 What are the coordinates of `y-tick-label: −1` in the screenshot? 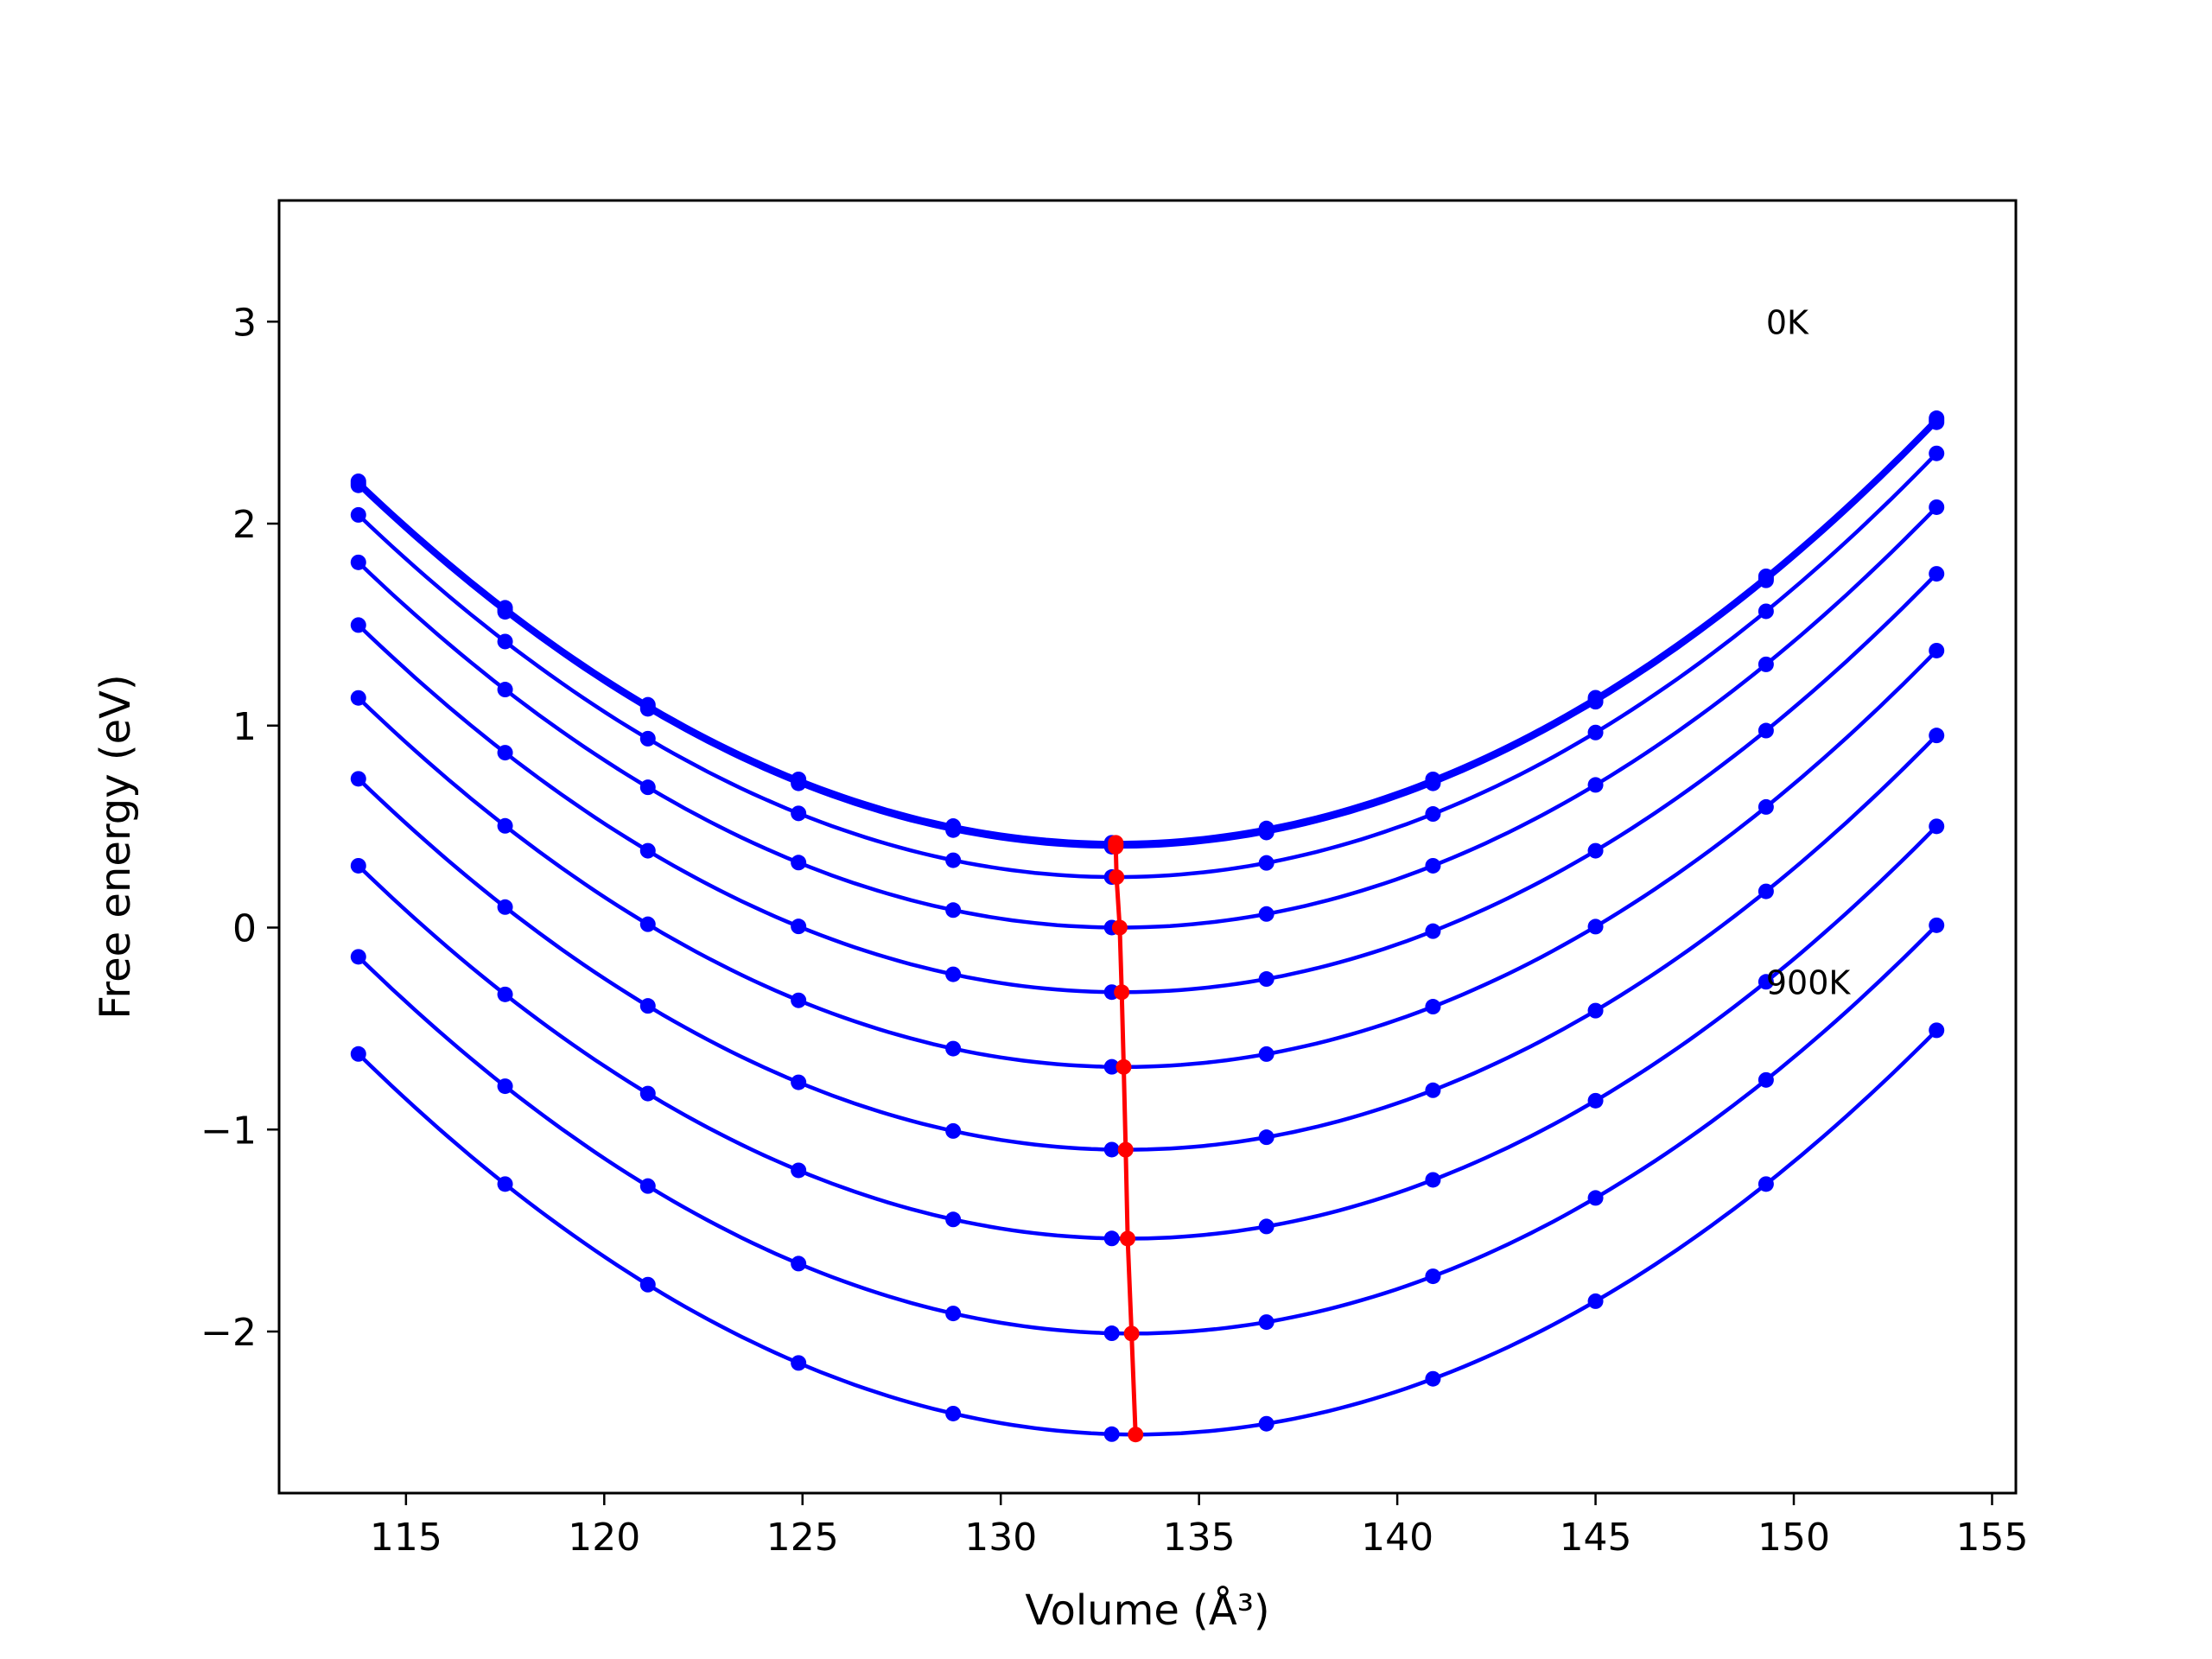 It's located at (229, 1131).